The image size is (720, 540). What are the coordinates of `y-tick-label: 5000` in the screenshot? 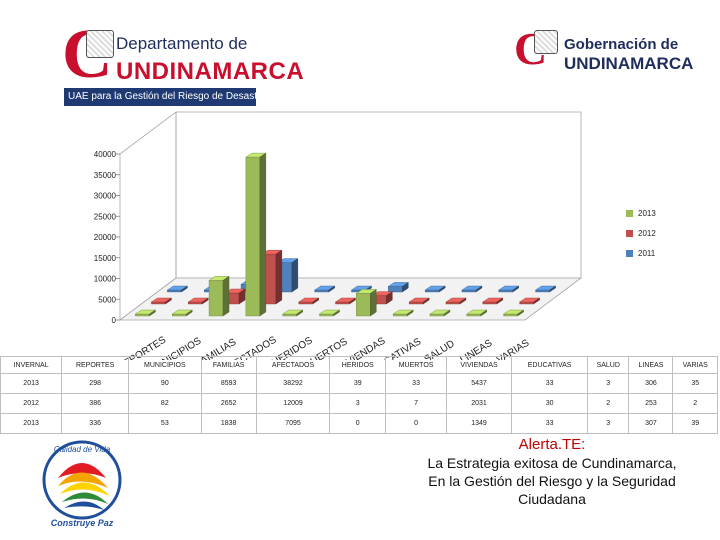 It's located at (107, 299).